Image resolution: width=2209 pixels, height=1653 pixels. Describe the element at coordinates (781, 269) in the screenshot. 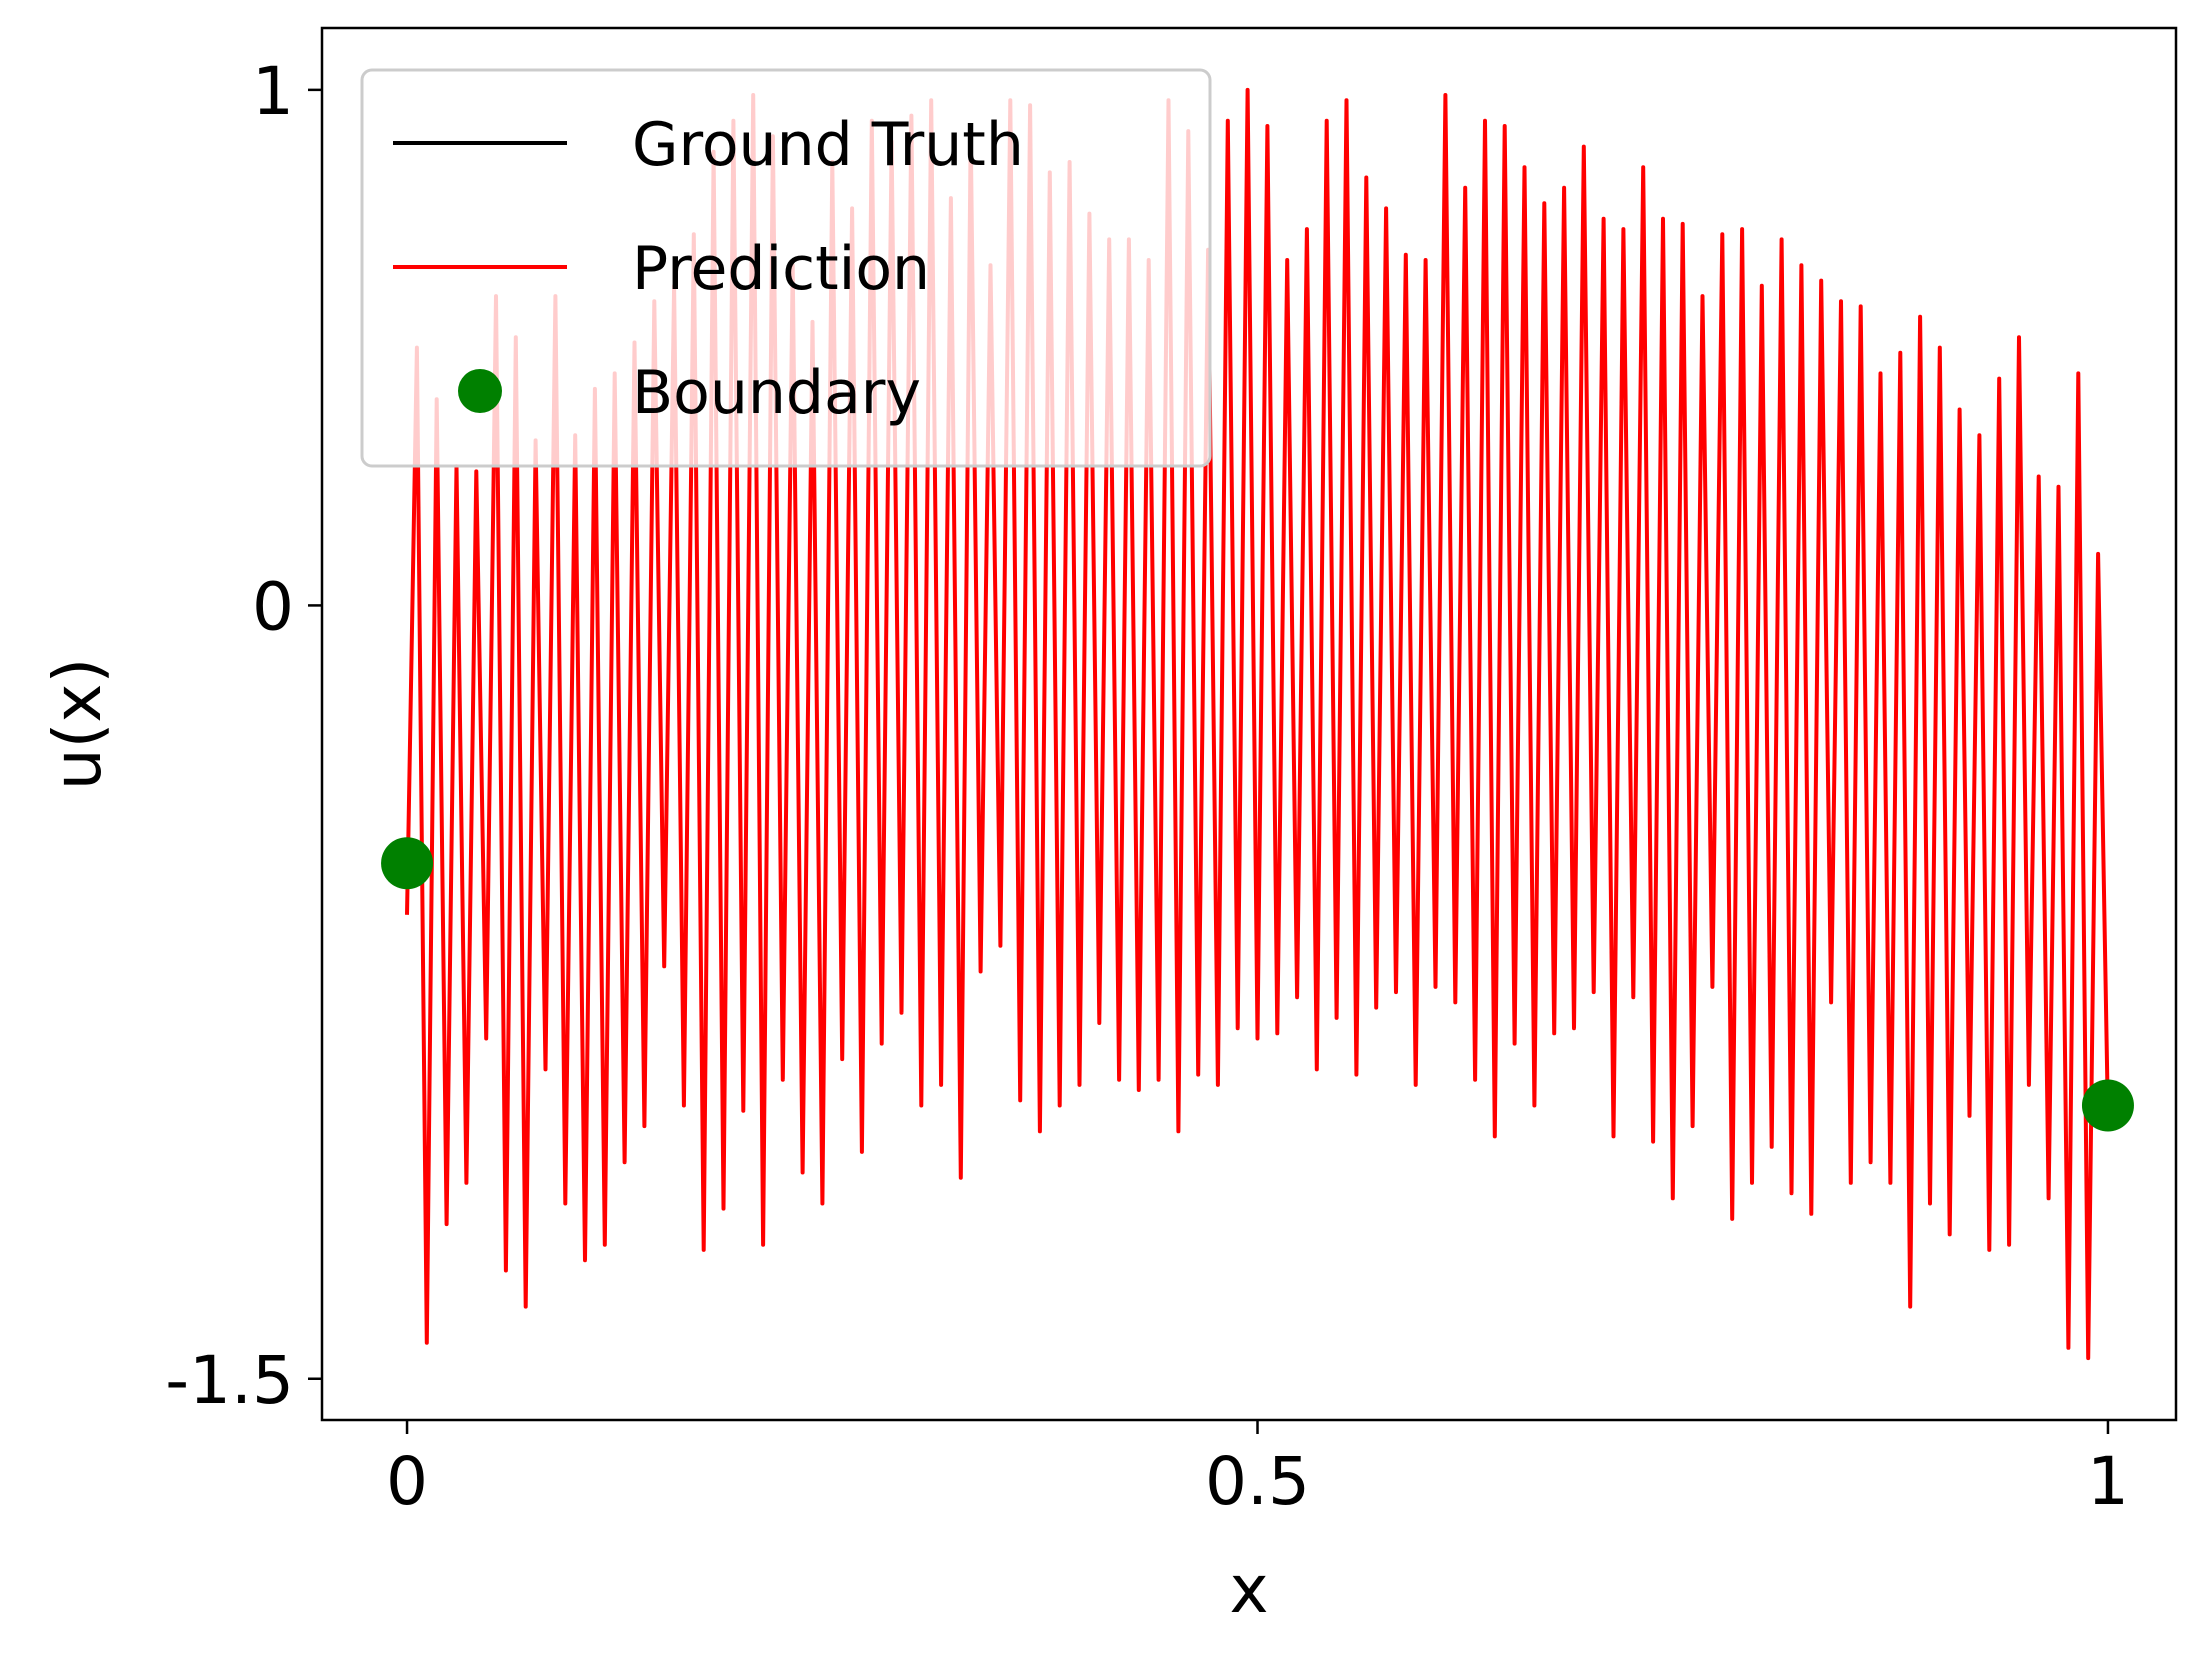

I see `legend-prediction-label: Prediction` at that location.